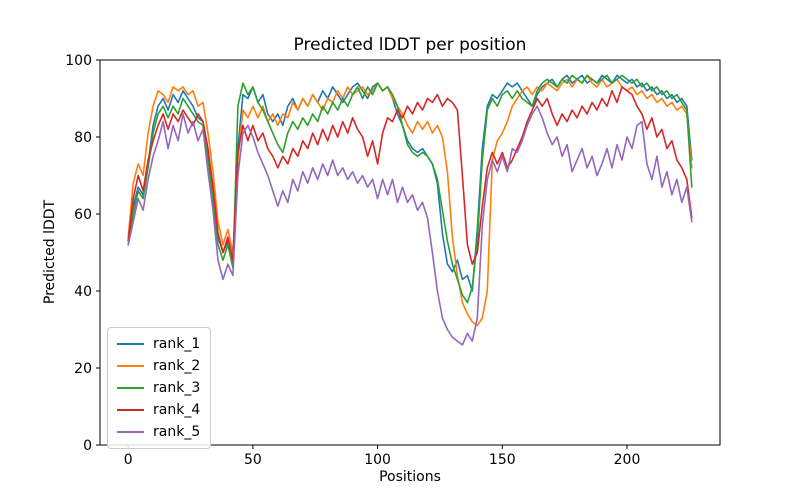  I want to click on legend-item-rank_5: rank_5, so click(158, 432).